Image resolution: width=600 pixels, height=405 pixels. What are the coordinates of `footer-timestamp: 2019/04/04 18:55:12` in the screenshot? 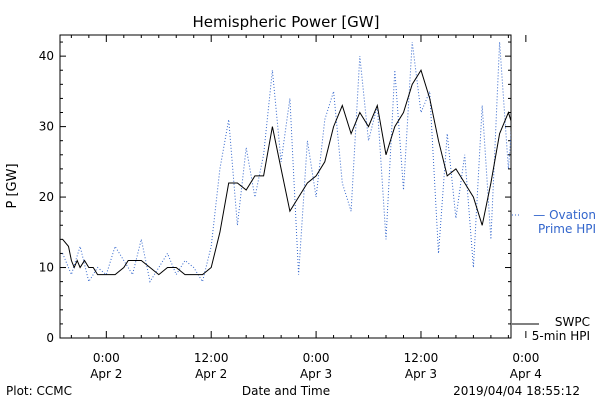 It's located at (516, 391).